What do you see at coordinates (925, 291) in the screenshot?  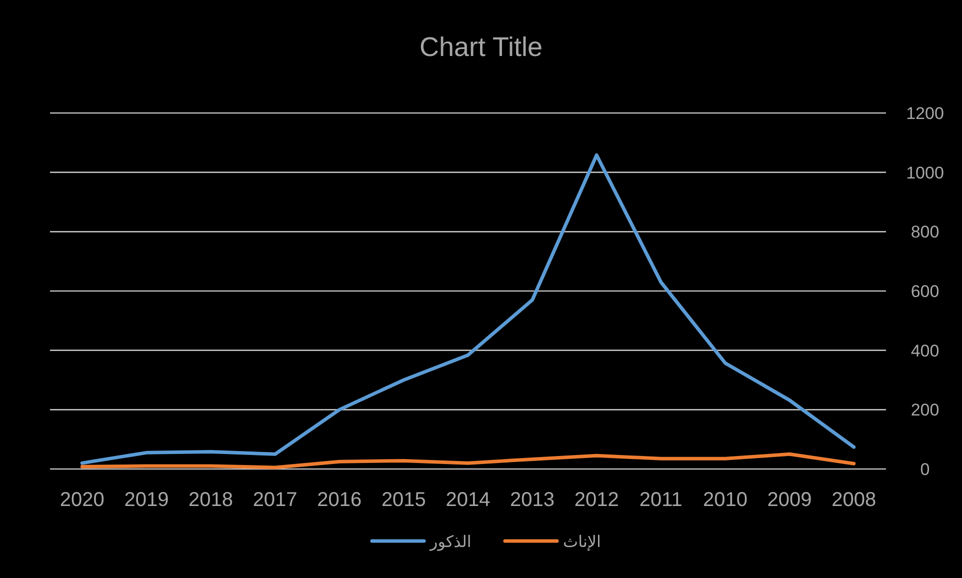 I see `y-tick-label: 600` at bounding box center [925, 291].